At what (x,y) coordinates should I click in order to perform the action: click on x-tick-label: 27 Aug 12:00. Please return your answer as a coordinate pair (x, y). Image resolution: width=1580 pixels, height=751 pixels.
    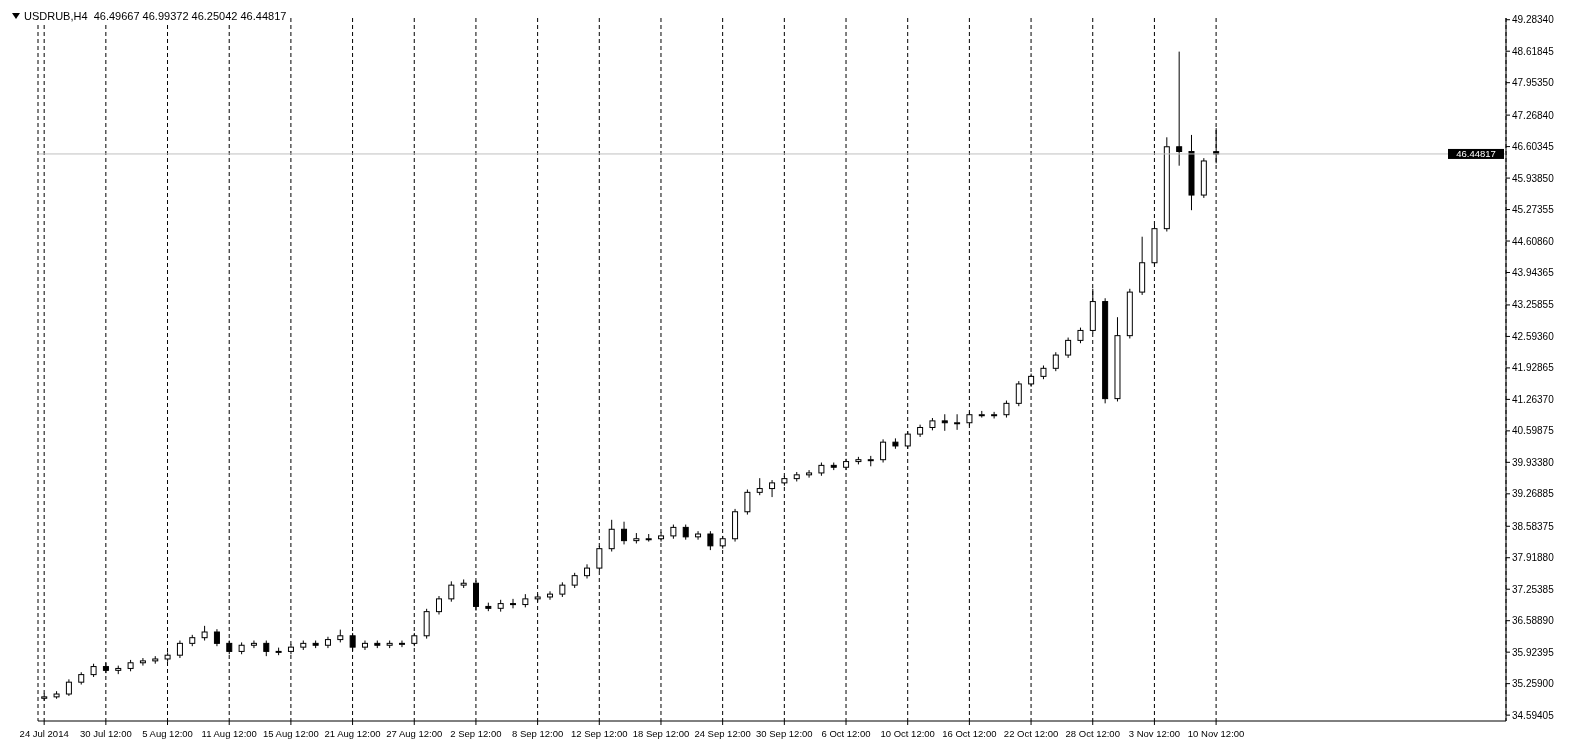
    Looking at the image, I should click on (414, 733).